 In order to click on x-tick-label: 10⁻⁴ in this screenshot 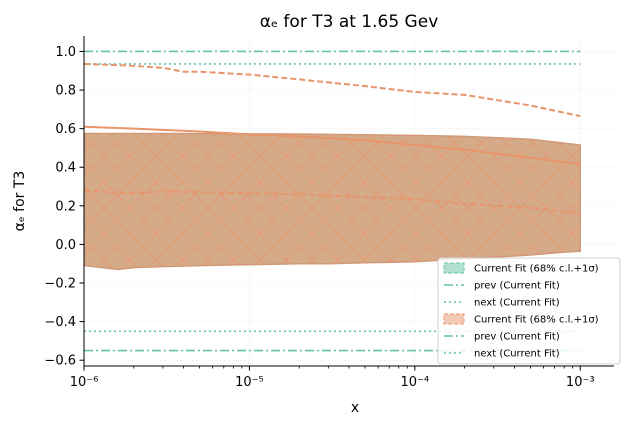, I will do `click(415, 382)`.